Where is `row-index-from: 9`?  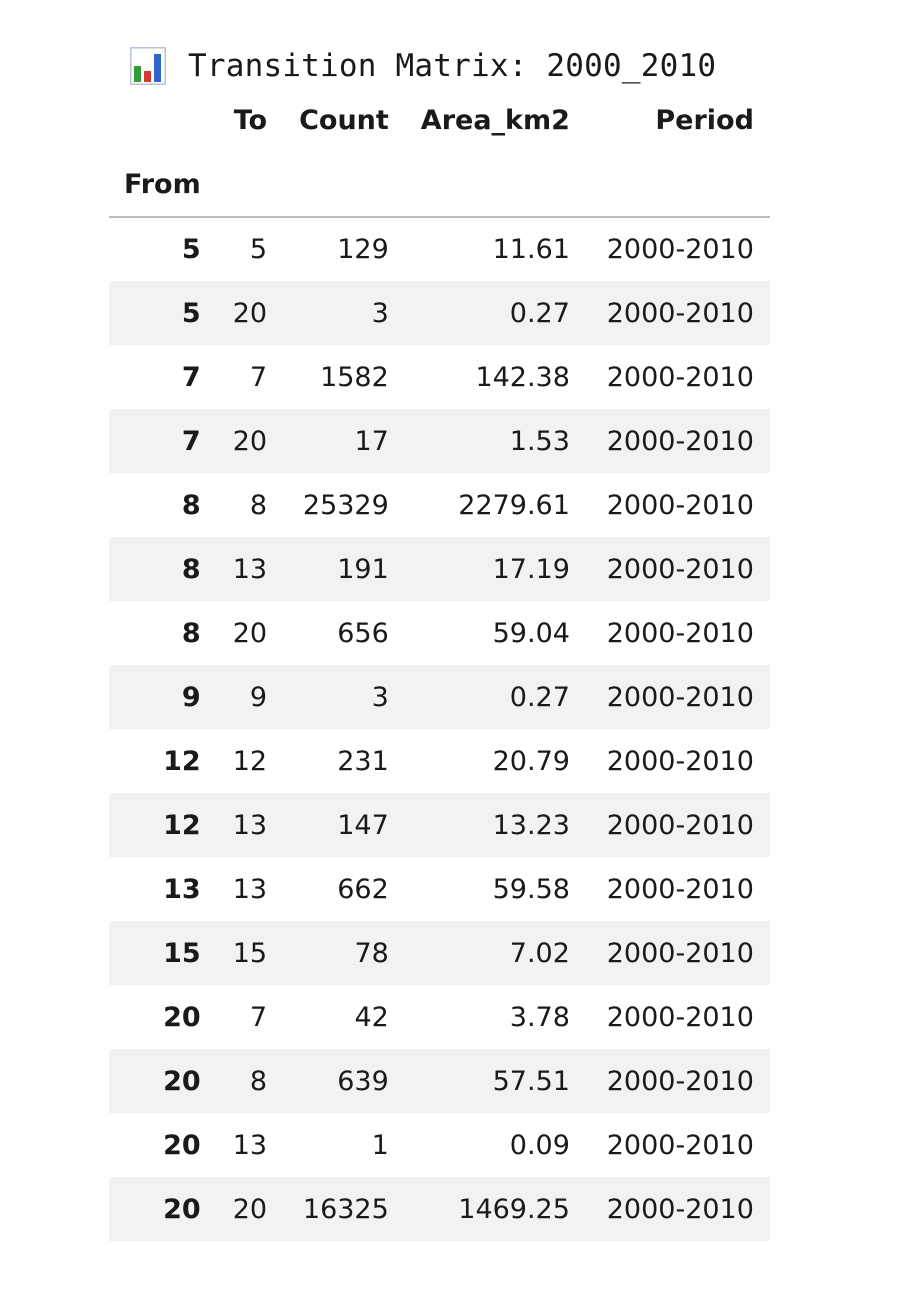
row-index-from: 9 is located at coordinates (191, 697).